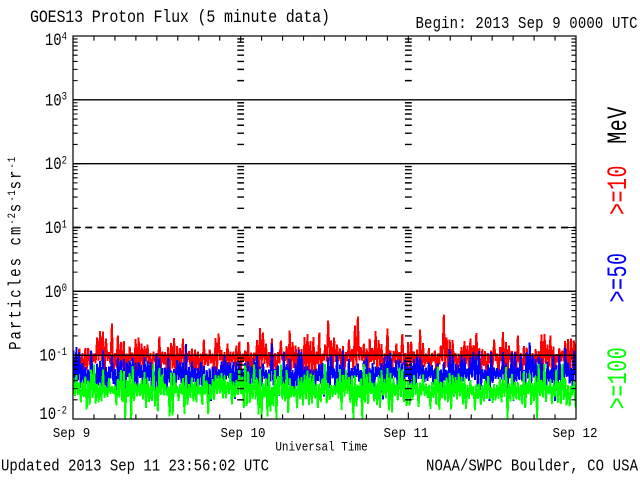 The width and height of the screenshot is (640, 480). Describe the element at coordinates (56, 165) in the screenshot. I see `svg-text: 10²` at that location.